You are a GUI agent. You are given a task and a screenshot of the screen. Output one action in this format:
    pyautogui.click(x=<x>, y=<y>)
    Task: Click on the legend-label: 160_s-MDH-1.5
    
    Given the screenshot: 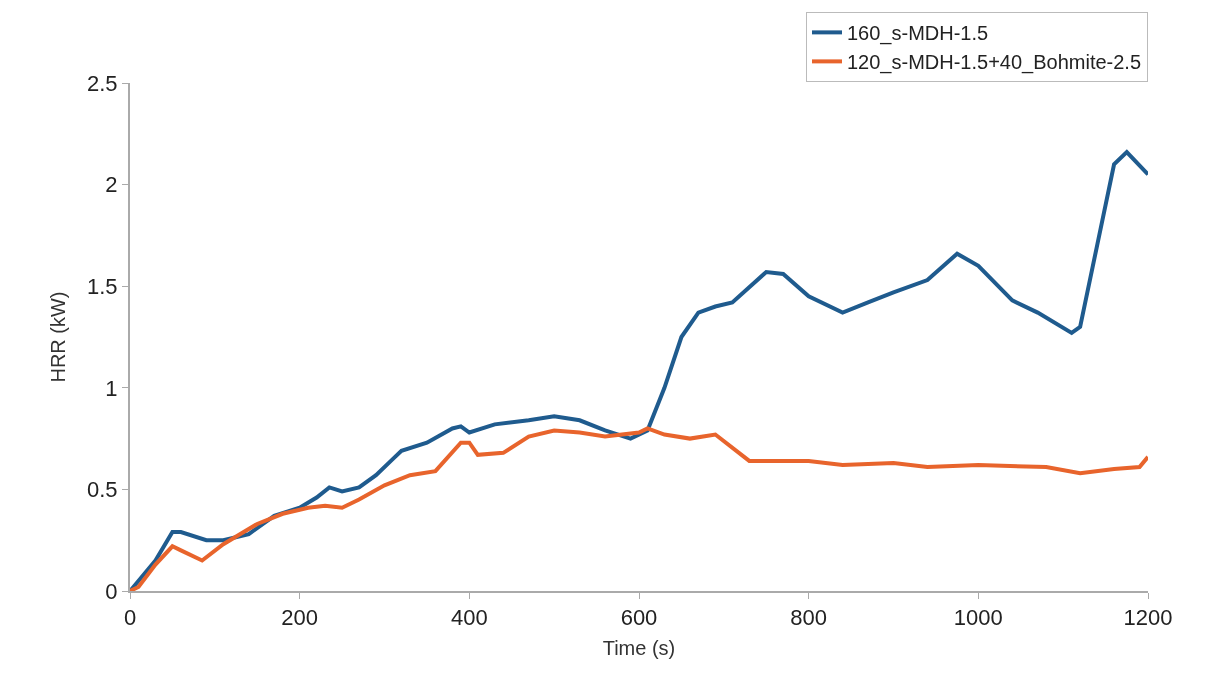 What is the action you would take?
    pyautogui.click(x=918, y=34)
    